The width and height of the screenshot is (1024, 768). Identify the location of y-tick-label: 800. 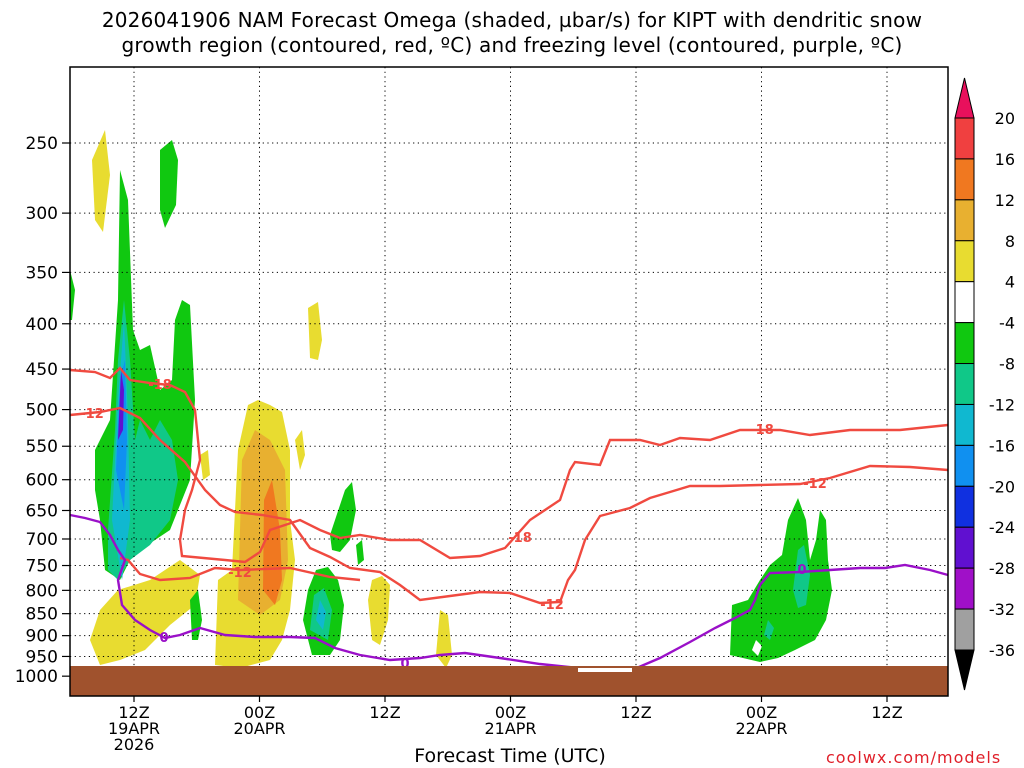
(42, 591).